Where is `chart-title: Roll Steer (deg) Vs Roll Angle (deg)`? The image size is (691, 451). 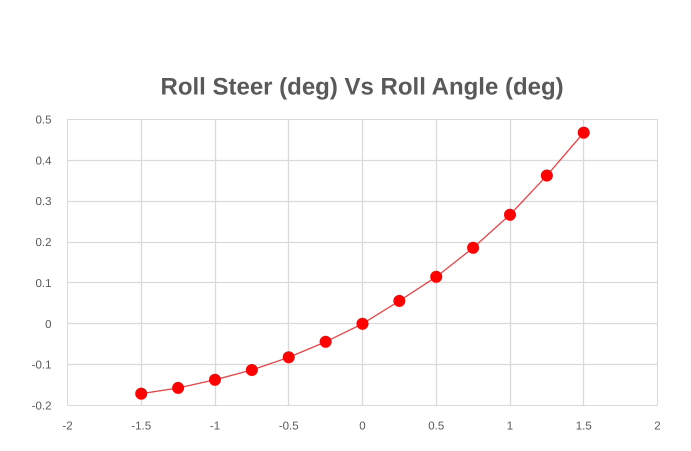
chart-title: Roll Steer (deg) Vs Roll Angle (deg) is located at coordinates (362, 87).